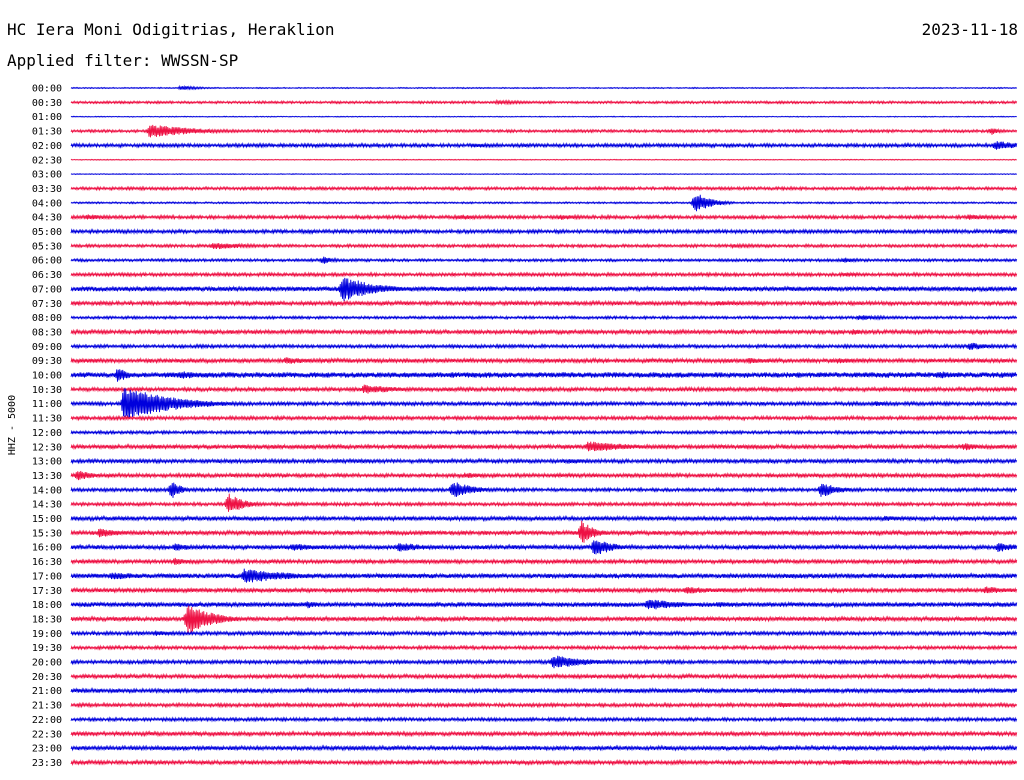 The width and height of the screenshot is (1024, 780). Describe the element at coordinates (544, 647) in the screenshot. I see `trace-line-1930` at that location.